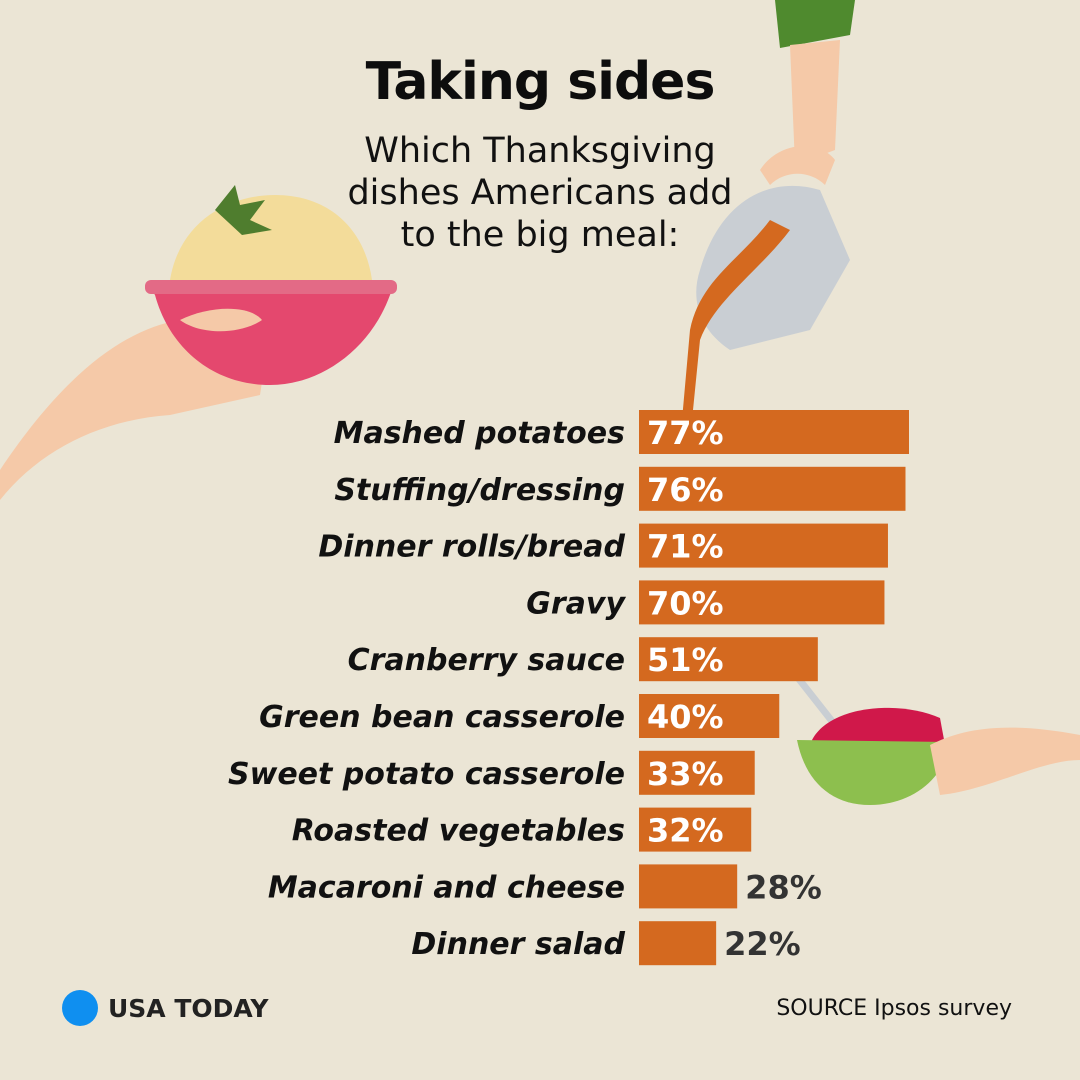  What do you see at coordinates (685, 433) in the screenshot?
I see `value-label: 77%` at bounding box center [685, 433].